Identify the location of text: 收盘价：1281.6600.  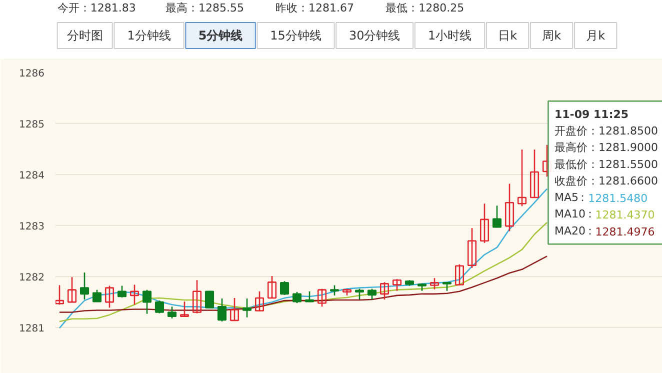
(606, 181).